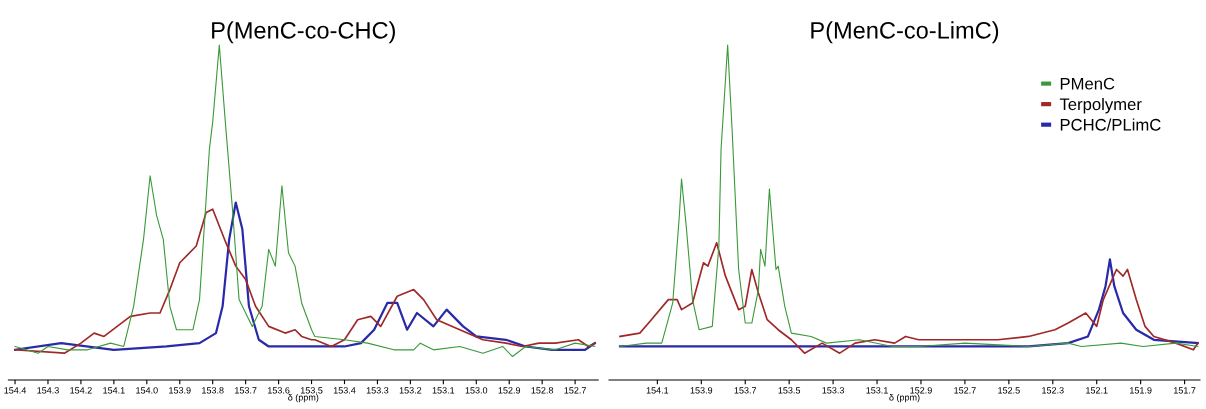 The height and width of the screenshot is (409, 1206). Describe the element at coordinates (1110, 124) in the screenshot. I see `legend-label: PCHC/PLimC` at that location.